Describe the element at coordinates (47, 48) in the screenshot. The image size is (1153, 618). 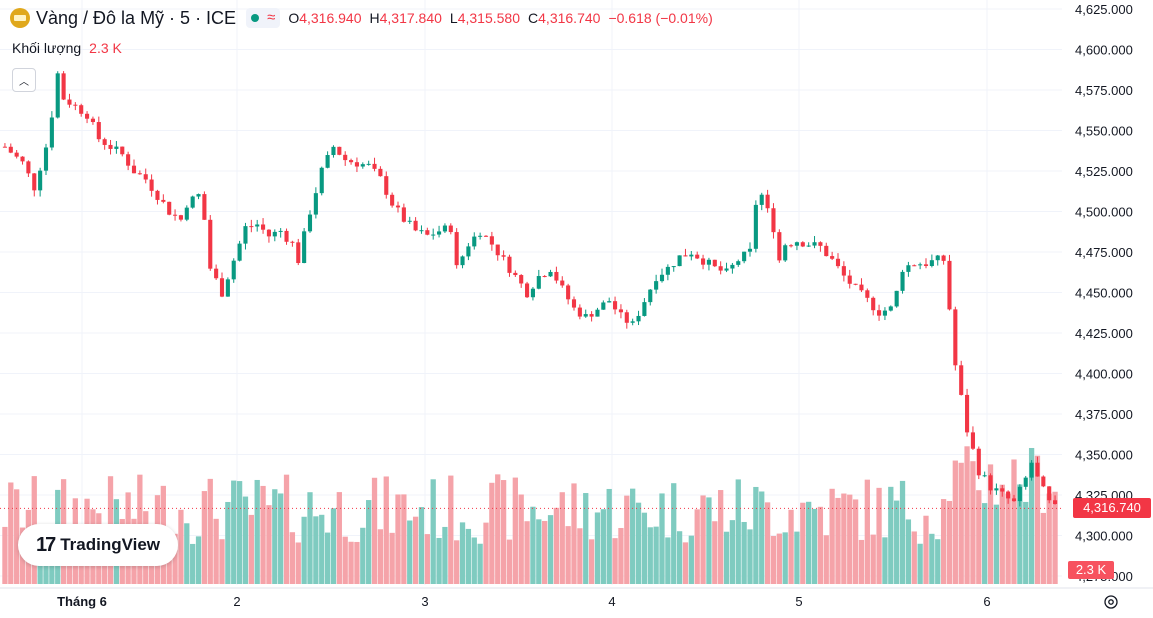
I see `volume-label: Khối lượng` at that location.